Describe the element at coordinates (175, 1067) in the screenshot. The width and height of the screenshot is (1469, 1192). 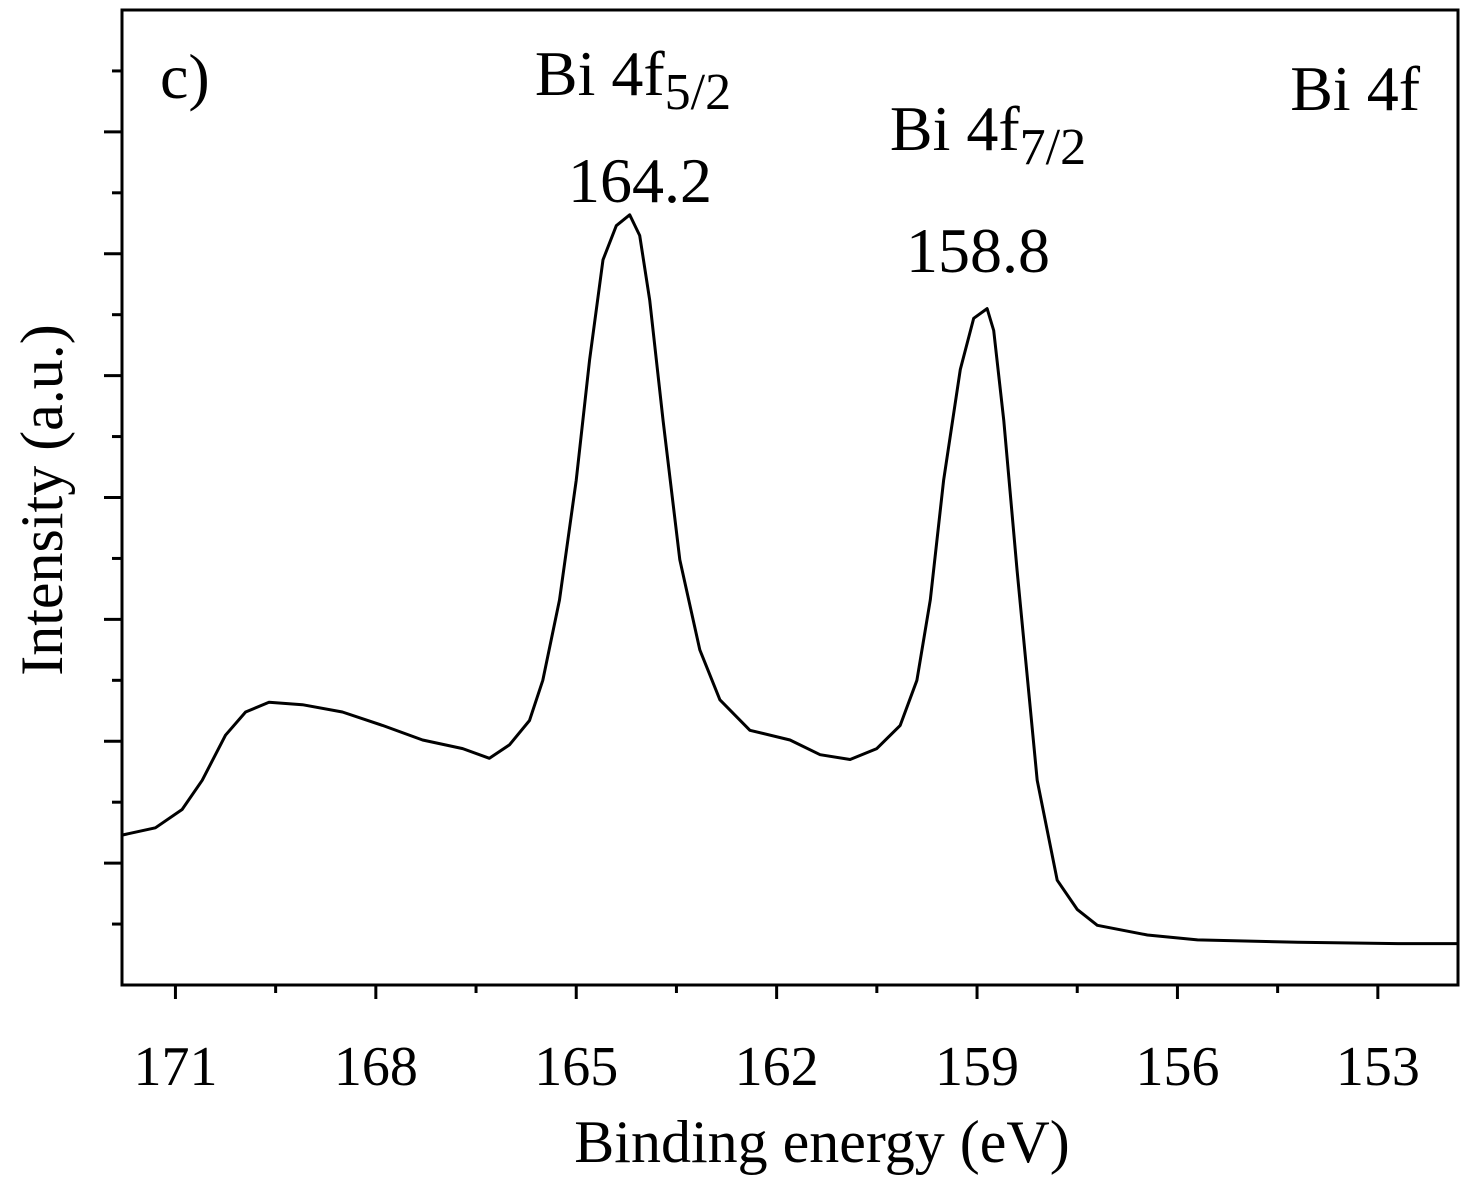
I see `x-tick-label: 171` at that location.